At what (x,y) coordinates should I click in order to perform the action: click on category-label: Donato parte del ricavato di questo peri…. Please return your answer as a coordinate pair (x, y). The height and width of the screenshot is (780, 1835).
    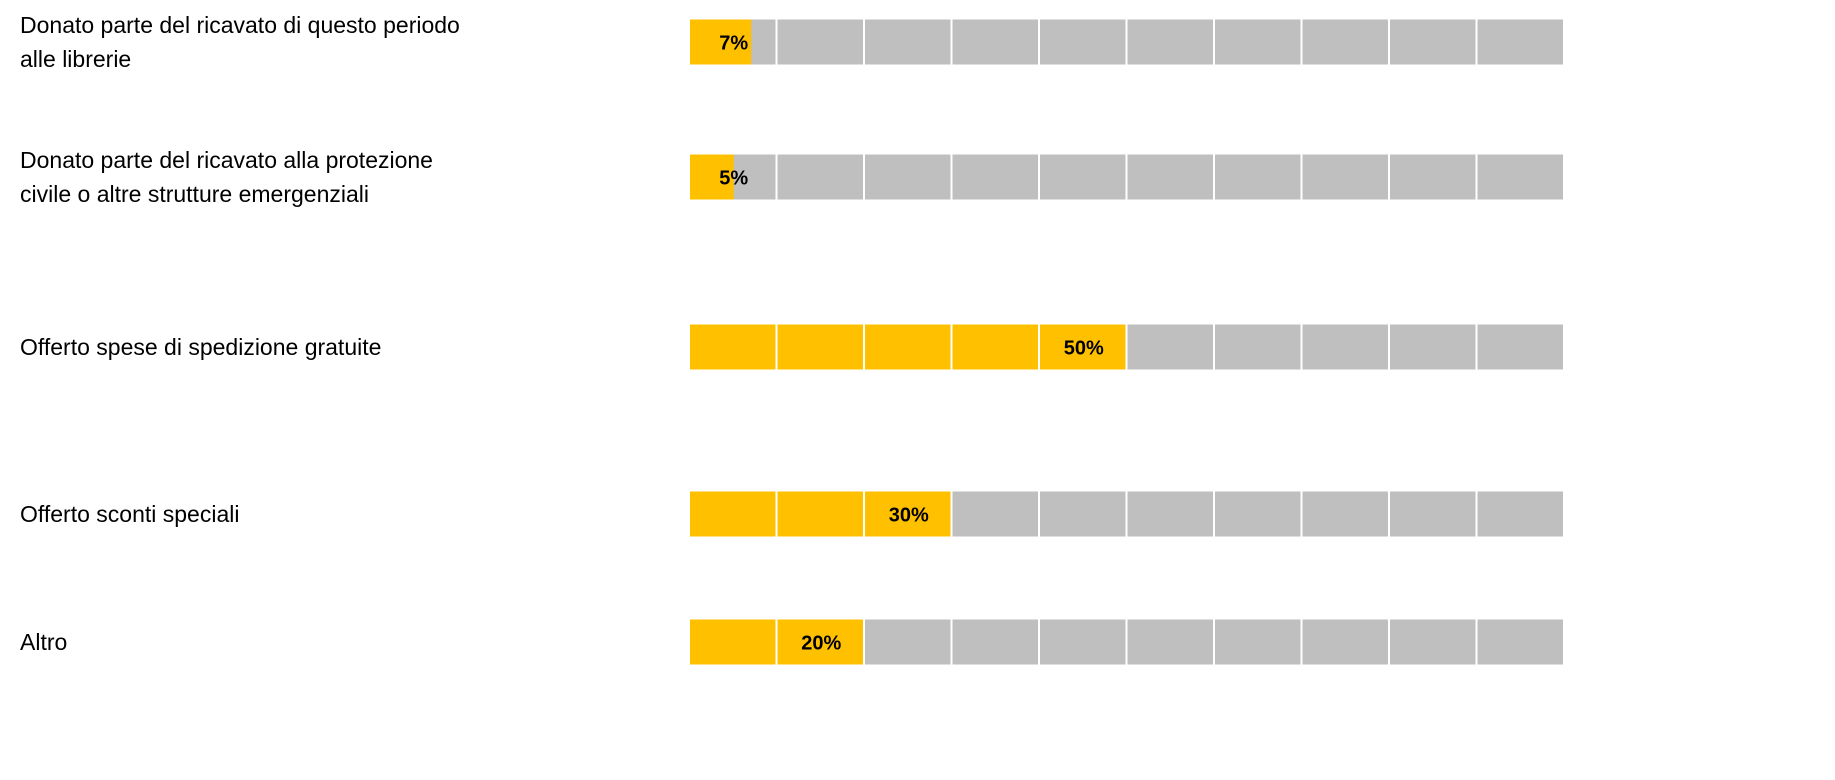
    Looking at the image, I should click on (240, 42).